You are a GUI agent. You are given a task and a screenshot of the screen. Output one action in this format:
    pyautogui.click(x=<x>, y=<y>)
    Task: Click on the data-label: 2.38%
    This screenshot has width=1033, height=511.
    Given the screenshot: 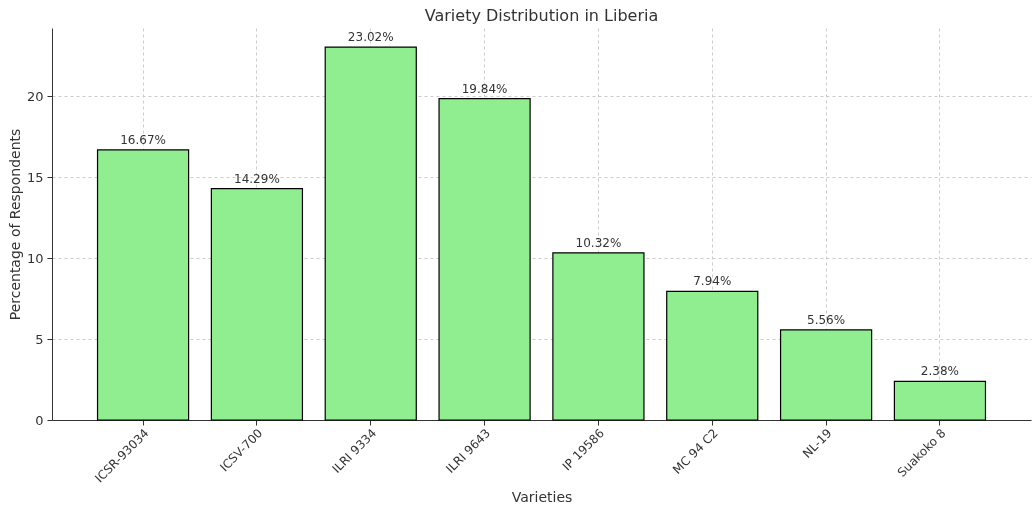 What is the action you would take?
    pyautogui.click(x=939, y=371)
    